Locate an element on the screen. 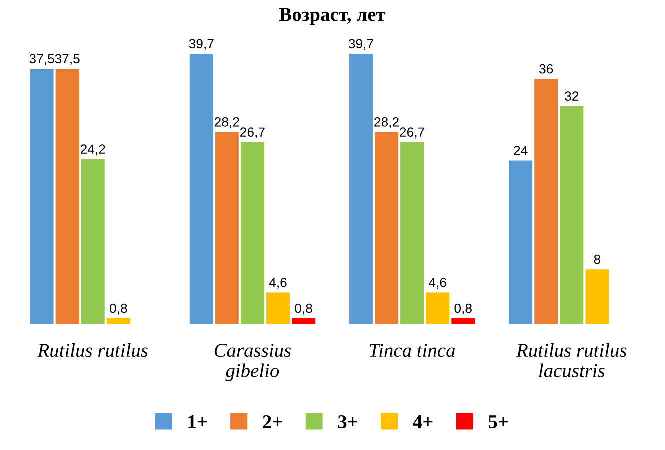 This screenshot has height=450, width=665. legend-label: 4+ is located at coordinates (423, 422).